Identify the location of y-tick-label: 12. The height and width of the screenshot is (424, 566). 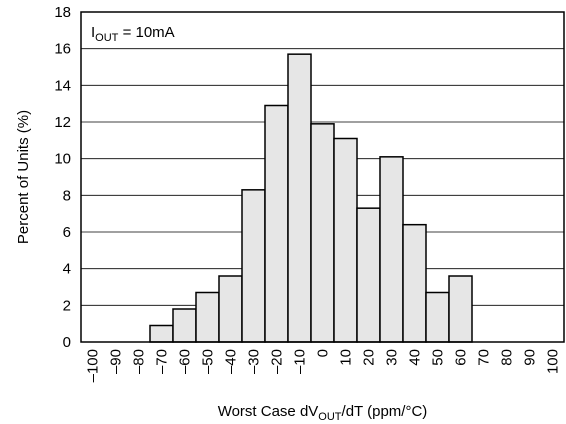
(62, 122).